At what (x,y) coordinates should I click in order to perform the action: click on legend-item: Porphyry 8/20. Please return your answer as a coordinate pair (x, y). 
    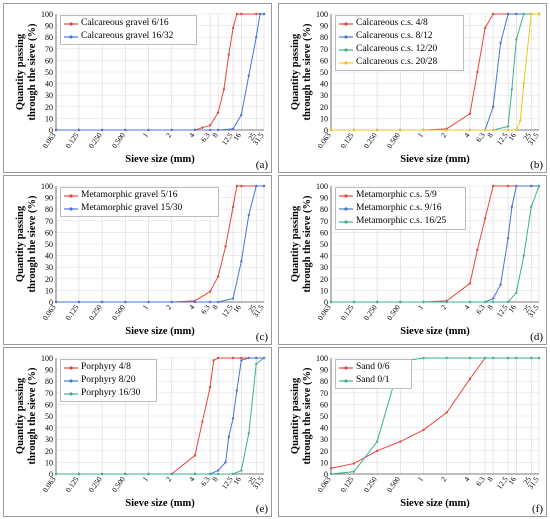
    Looking at the image, I should click on (108, 380).